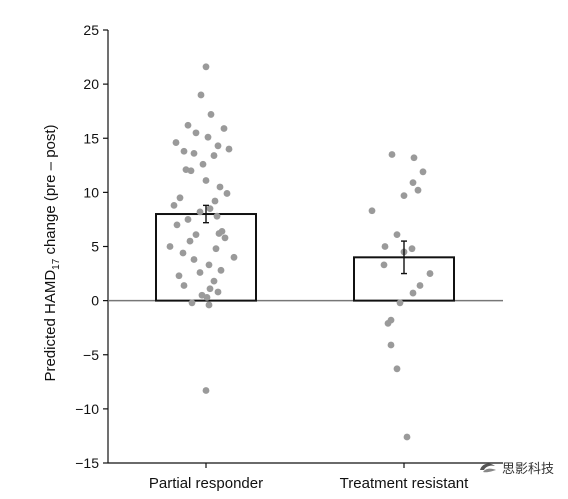 The height and width of the screenshot is (499, 568). Describe the element at coordinates (56, 264) in the screenshot. I see `y-axis-title-subscript: 17` at that location.